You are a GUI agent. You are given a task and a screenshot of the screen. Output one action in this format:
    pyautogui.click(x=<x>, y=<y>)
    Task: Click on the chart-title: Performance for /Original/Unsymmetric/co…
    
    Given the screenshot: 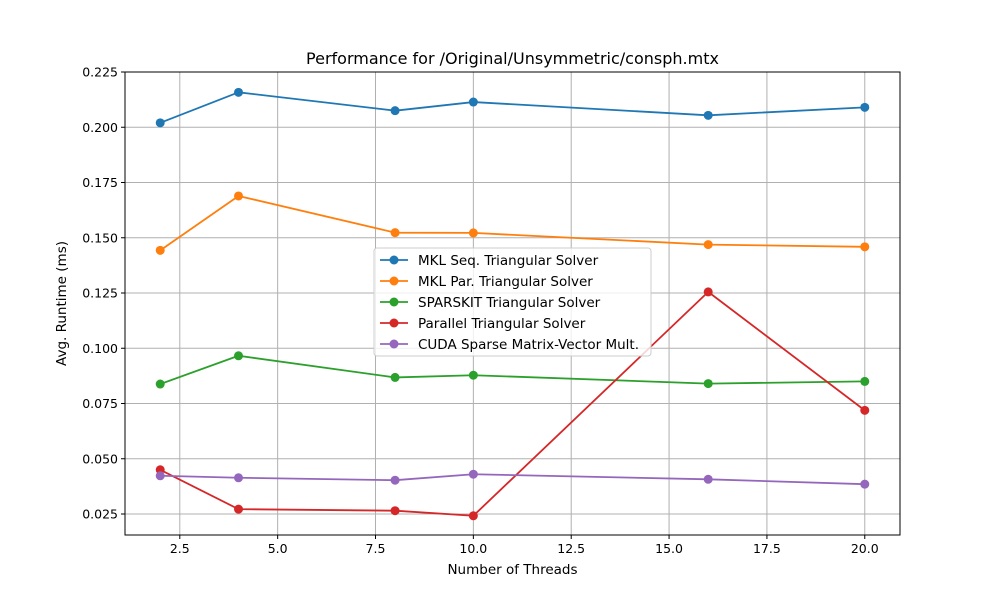 What is the action you would take?
    pyautogui.click(x=512, y=58)
    